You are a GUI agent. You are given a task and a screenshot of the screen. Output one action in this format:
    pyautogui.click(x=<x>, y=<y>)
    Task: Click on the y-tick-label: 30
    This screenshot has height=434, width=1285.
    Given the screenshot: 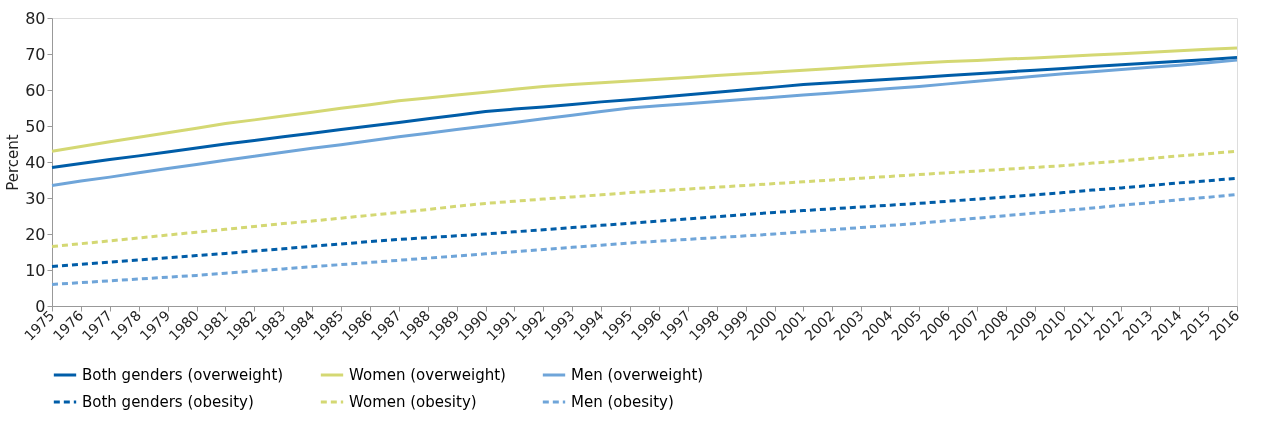 What is the action you would take?
    pyautogui.click(x=35, y=198)
    